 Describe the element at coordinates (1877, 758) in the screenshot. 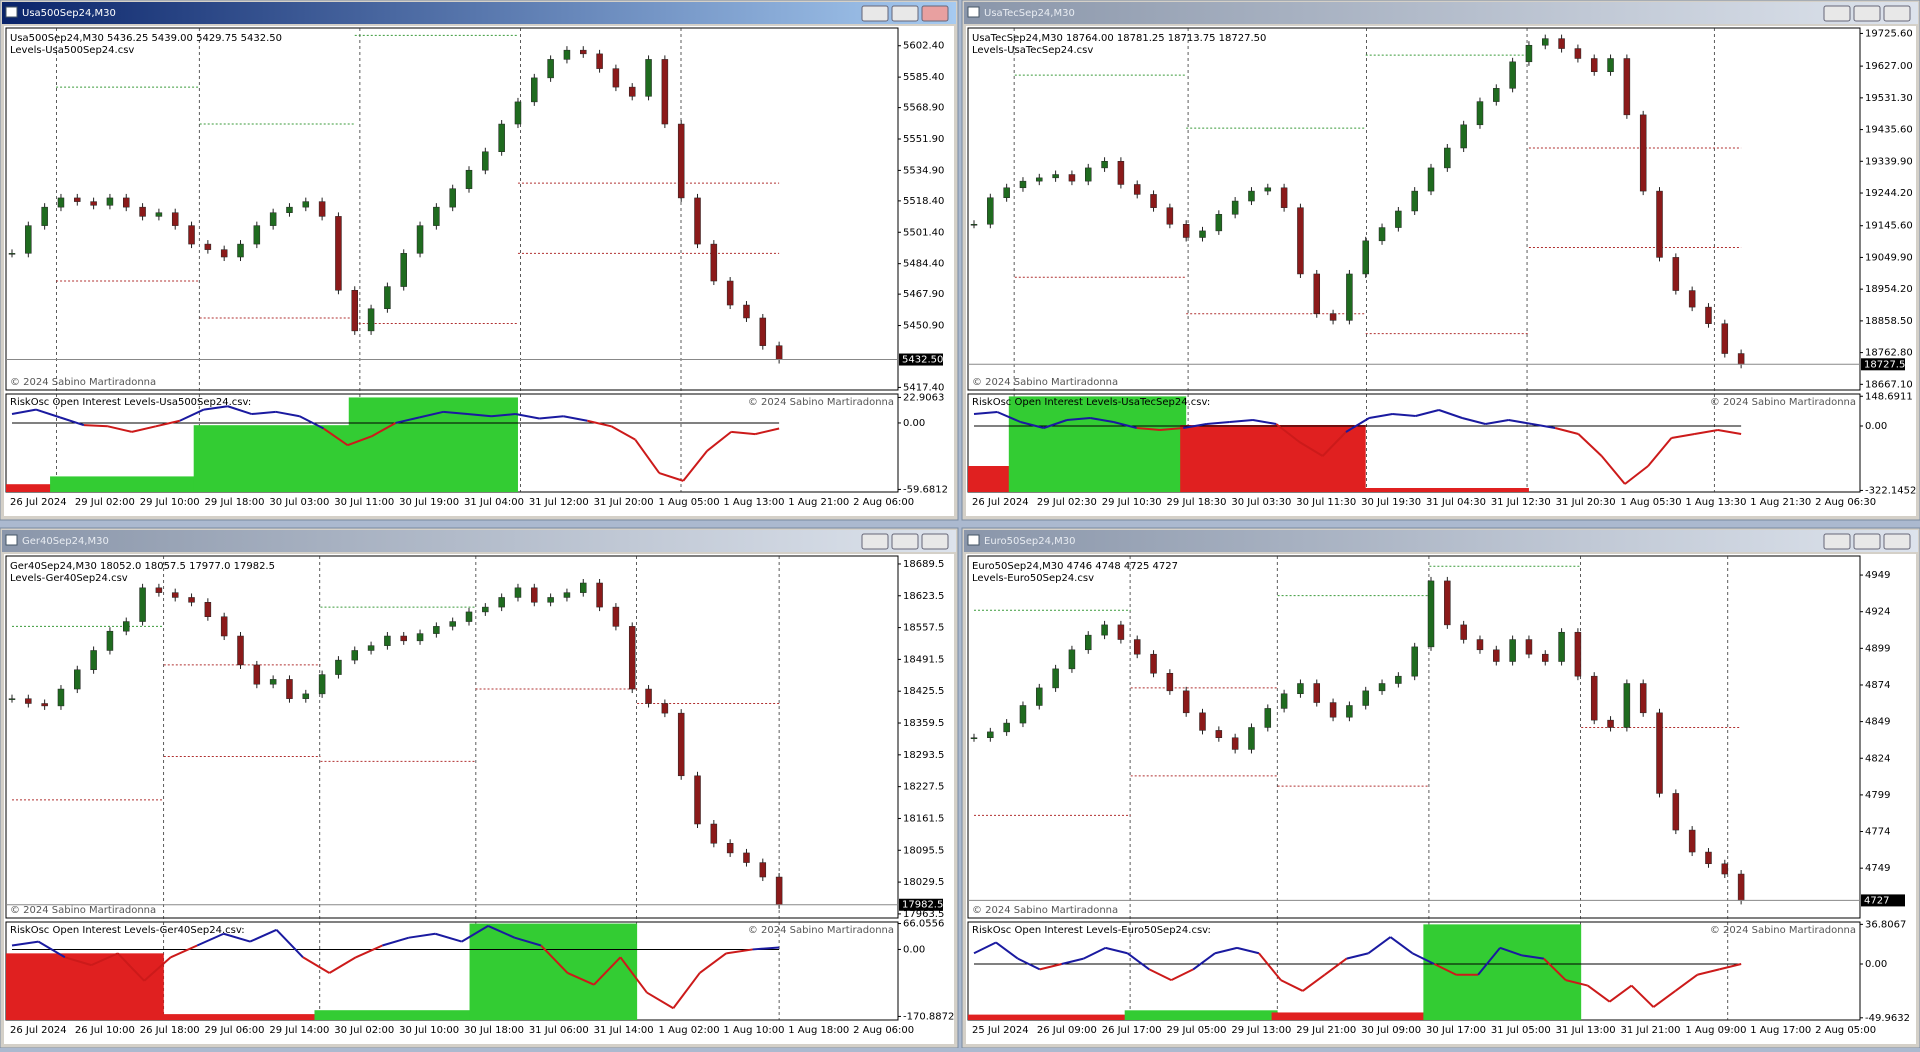

I see `price-tick-label: 4824` at that location.